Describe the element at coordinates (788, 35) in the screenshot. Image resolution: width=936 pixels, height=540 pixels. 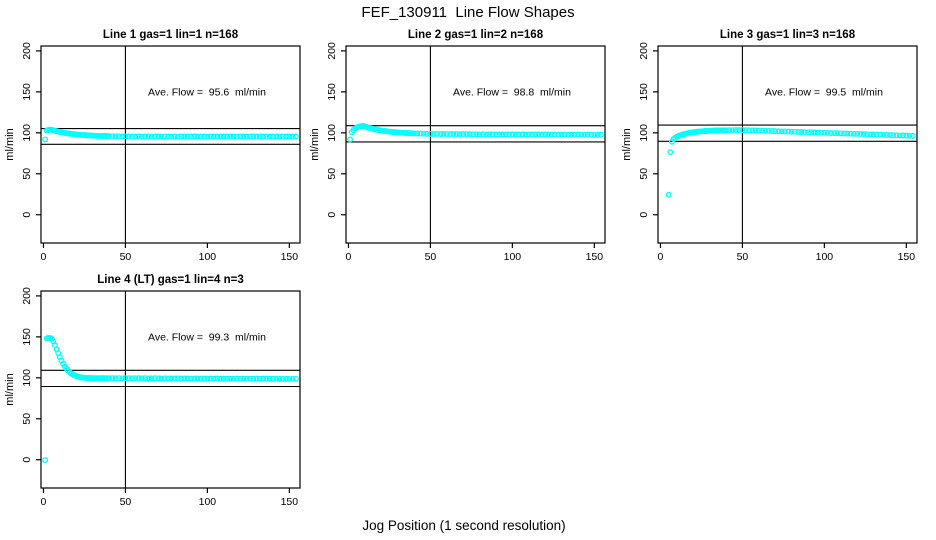
I see `panel-3-title: Line 3 gas=1 lin=3 n=168` at that location.